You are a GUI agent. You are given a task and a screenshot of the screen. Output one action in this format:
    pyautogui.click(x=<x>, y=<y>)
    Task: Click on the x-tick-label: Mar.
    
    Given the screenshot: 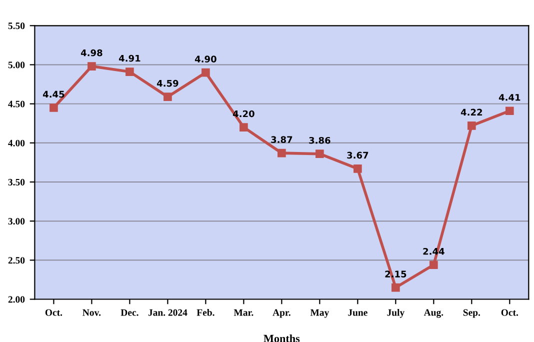 What is the action you would take?
    pyautogui.click(x=244, y=312)
    